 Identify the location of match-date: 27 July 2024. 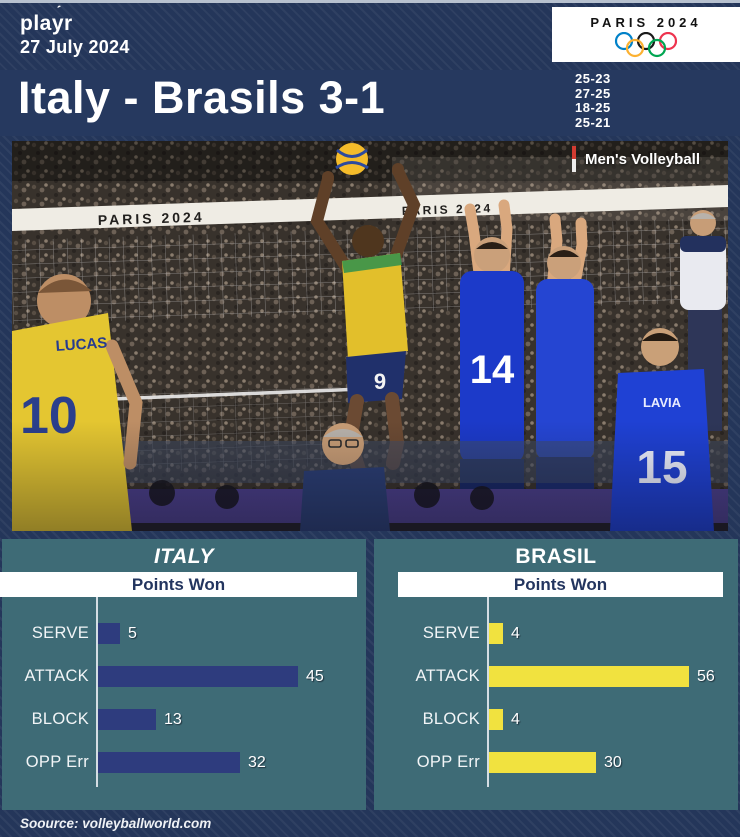
(75, 47).